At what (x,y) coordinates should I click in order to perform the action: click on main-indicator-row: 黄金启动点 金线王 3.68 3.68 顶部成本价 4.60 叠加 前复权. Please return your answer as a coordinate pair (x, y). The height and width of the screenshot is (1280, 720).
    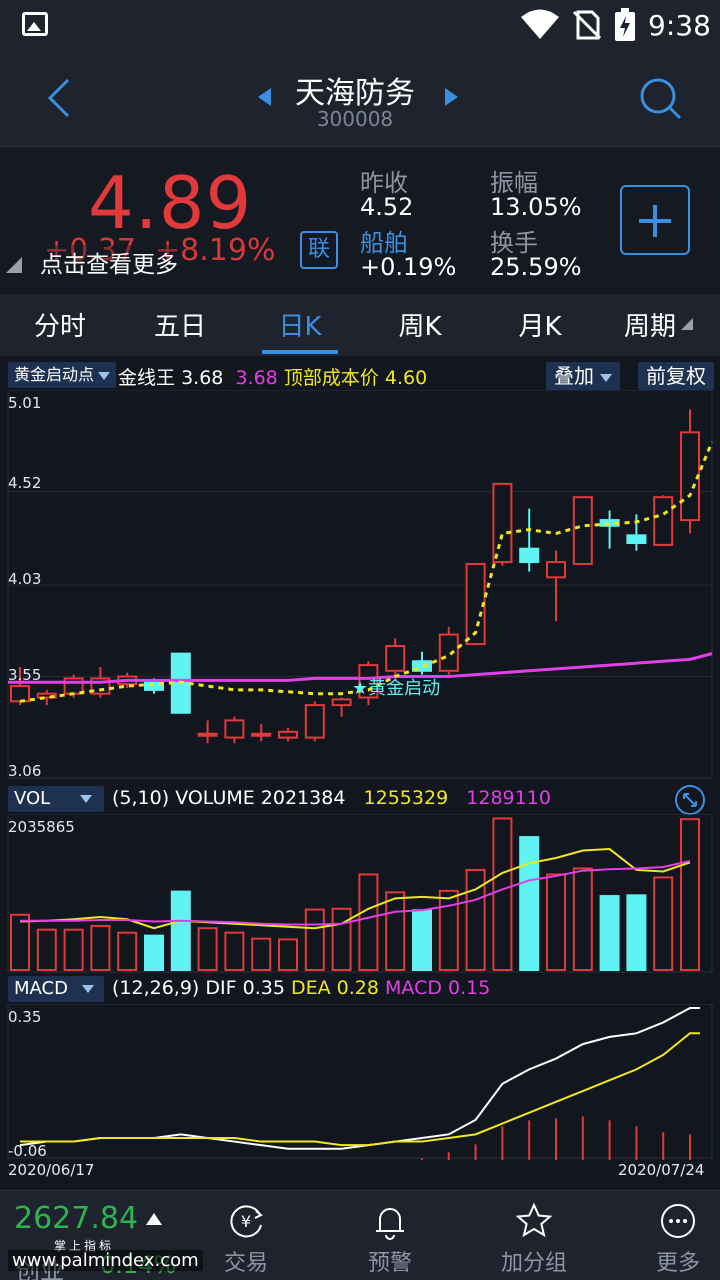
    Looking at the image, I should click on (360, 375).